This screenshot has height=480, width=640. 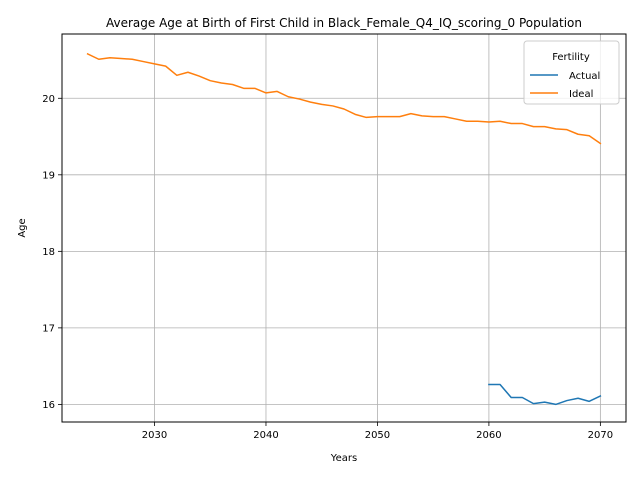 I want to click on legend-label-actual: Actual, so click(x=584, y=76).